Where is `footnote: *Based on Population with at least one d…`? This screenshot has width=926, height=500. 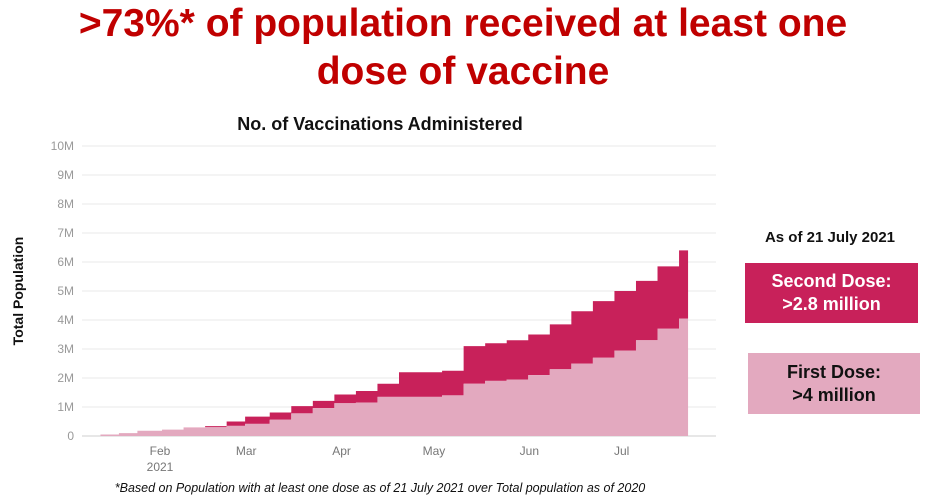
footnote: *Based on Population with at least one d… is located at coordinates (380, 488).